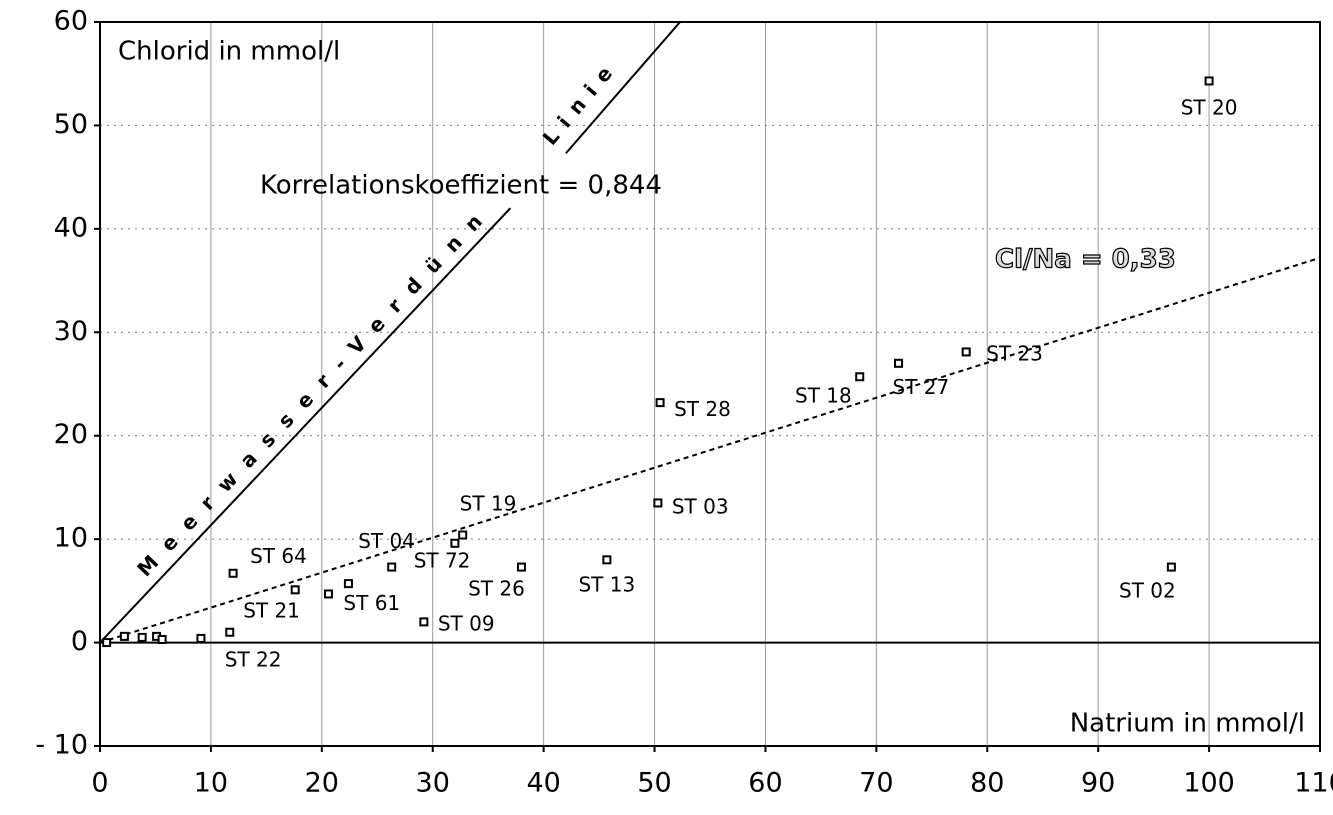 The height and width of the screenshot is (815, 1333). Describe the element at coordinates (700, 506) in the screenshot. I see `point-label: ST 03` at that location.